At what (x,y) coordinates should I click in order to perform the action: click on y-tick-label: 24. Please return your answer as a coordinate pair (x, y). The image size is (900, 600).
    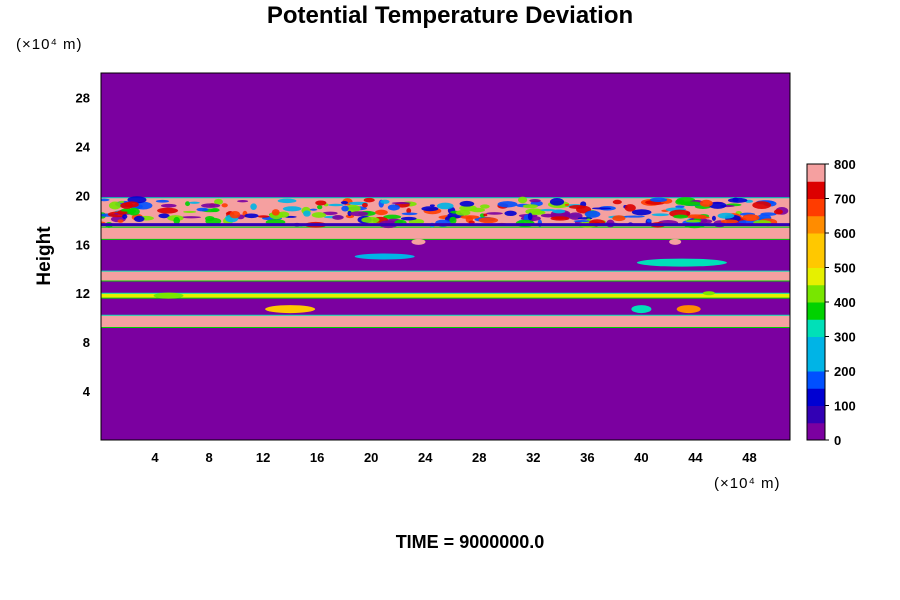
    Looking at the image, I should click on (83, 146).